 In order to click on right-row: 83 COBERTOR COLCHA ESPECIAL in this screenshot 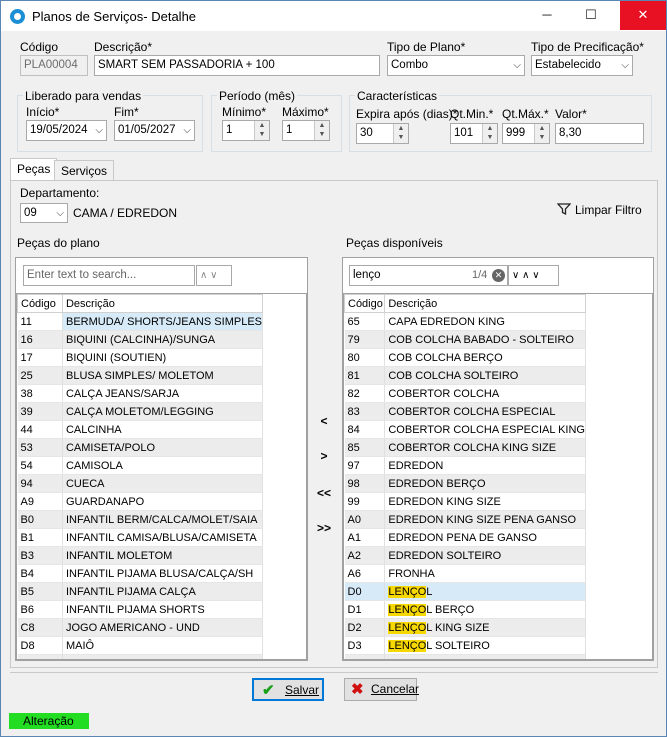, I will do `click(465, 411)`.